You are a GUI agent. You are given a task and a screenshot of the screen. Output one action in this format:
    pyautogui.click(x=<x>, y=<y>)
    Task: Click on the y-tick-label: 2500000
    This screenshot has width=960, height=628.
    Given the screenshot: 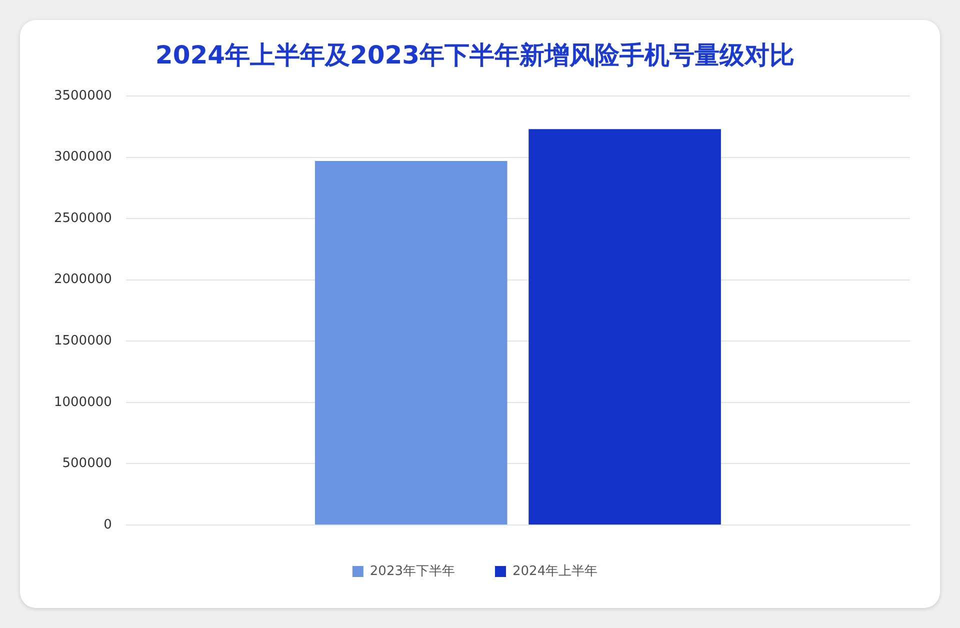 What is the action you would take?
    pyautogui.click(x=83, y=218)
    